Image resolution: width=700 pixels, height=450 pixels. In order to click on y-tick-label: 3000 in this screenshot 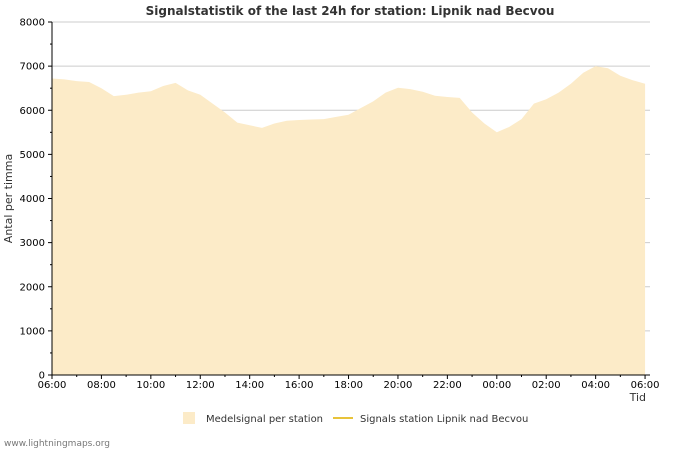, I will do `click(32, 243)`.